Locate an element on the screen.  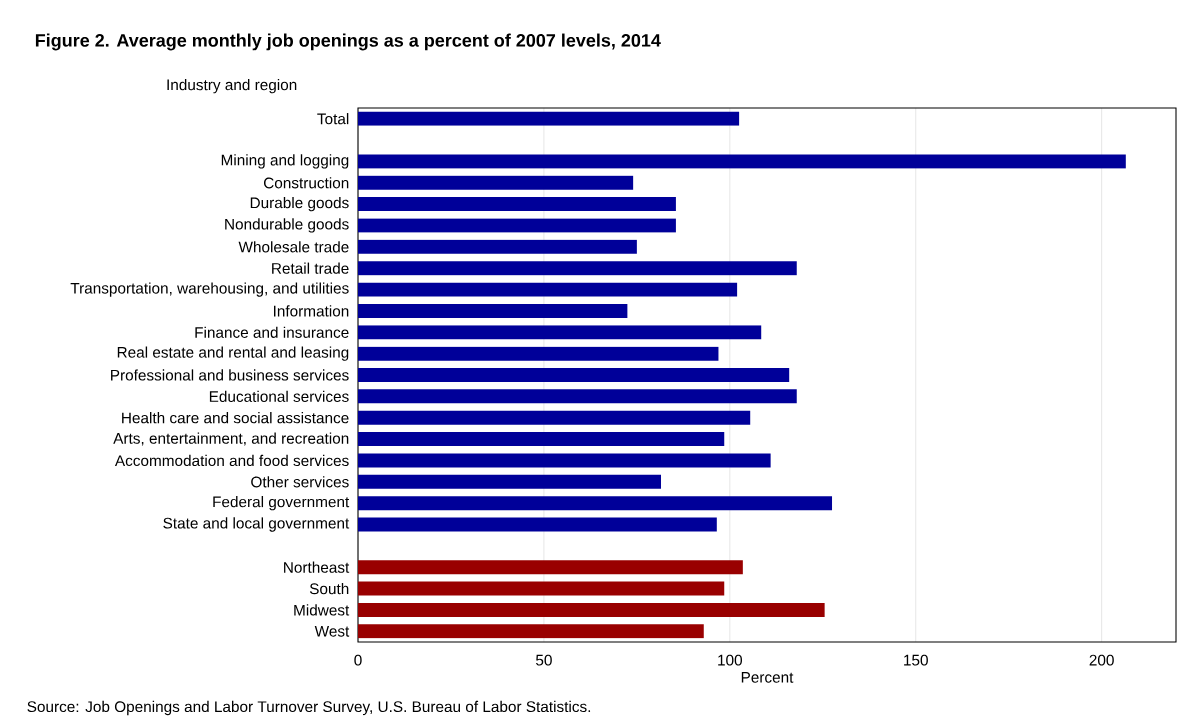
x-tick-label: 200 is located at coordinates (1101, 660).